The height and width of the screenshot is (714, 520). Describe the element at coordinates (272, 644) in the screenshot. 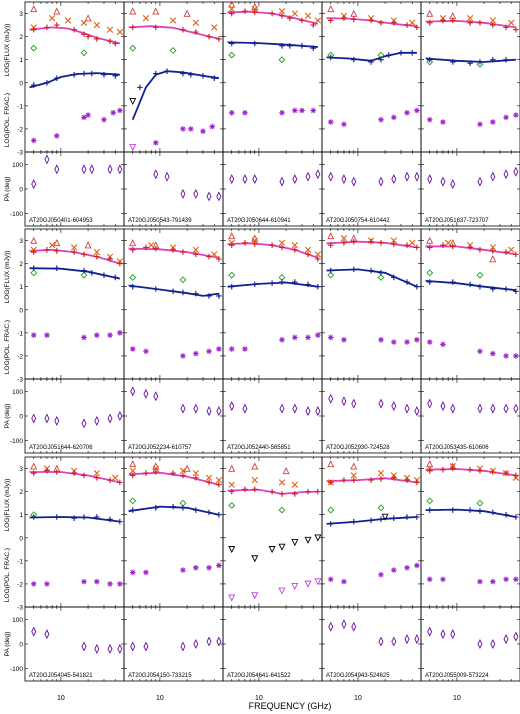

I see `pa-axes` at that location.